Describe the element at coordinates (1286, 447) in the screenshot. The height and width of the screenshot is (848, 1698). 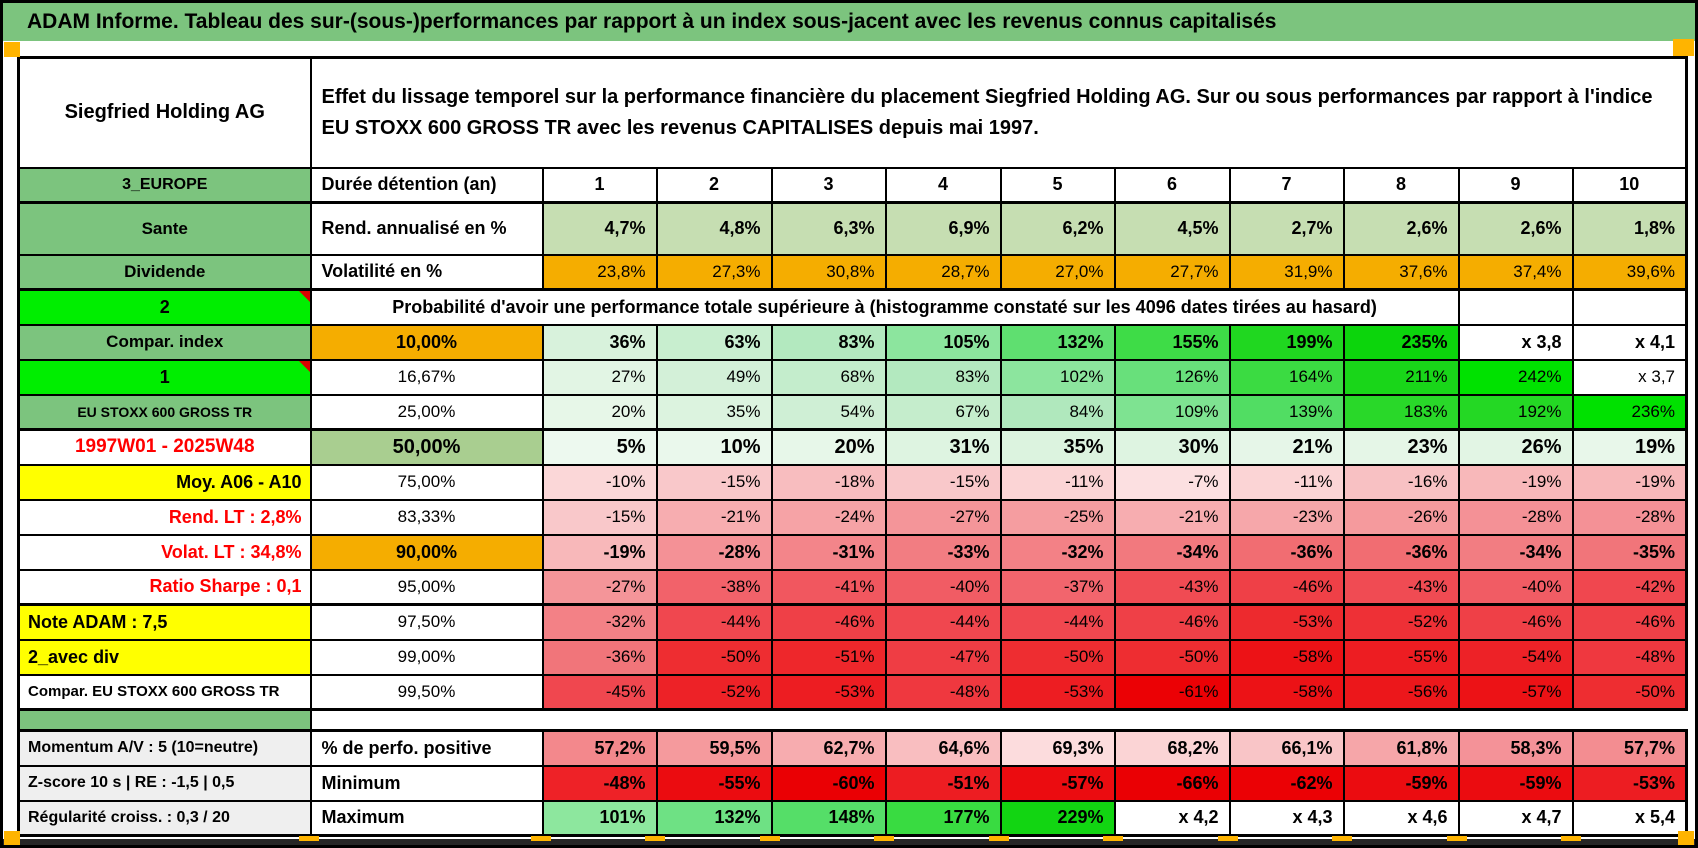
I see `cell-p50-y7: 21%` at that location.